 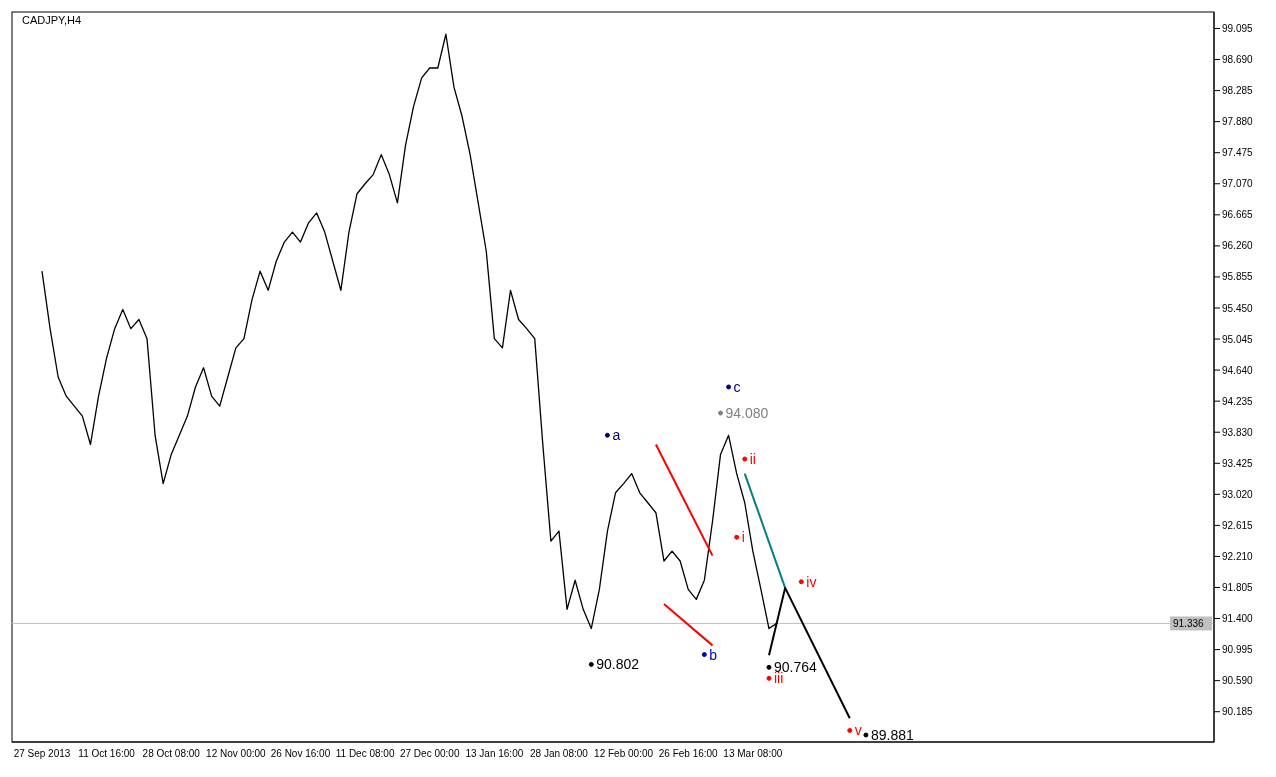 What do you see at coordinates (1238, 60) in the screenshot?
I see `y-tick-label: 98.690` at bounding box center [1238, 60].